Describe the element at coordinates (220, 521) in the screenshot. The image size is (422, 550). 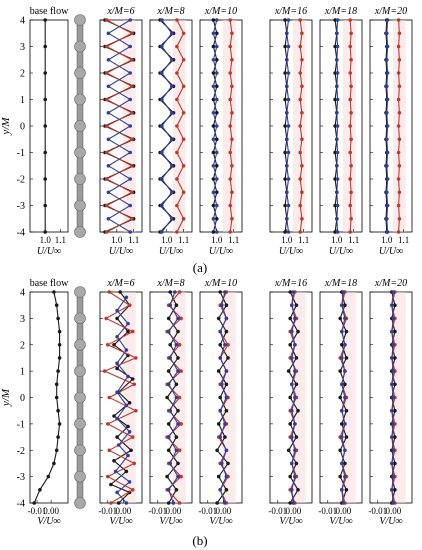
I see `x-axis-label: V/U∞` at that location.